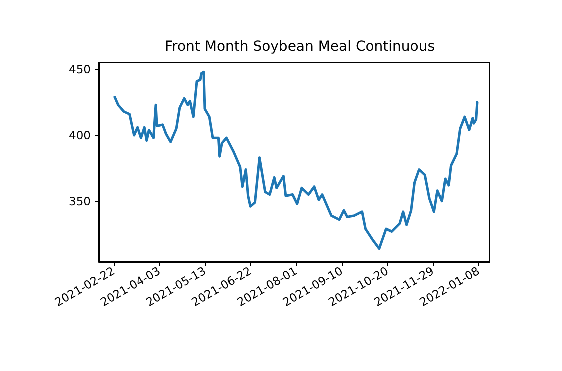 This screenshot has width=562, height=371. I want to click on y-tick-label: 350, so click(80, 201).